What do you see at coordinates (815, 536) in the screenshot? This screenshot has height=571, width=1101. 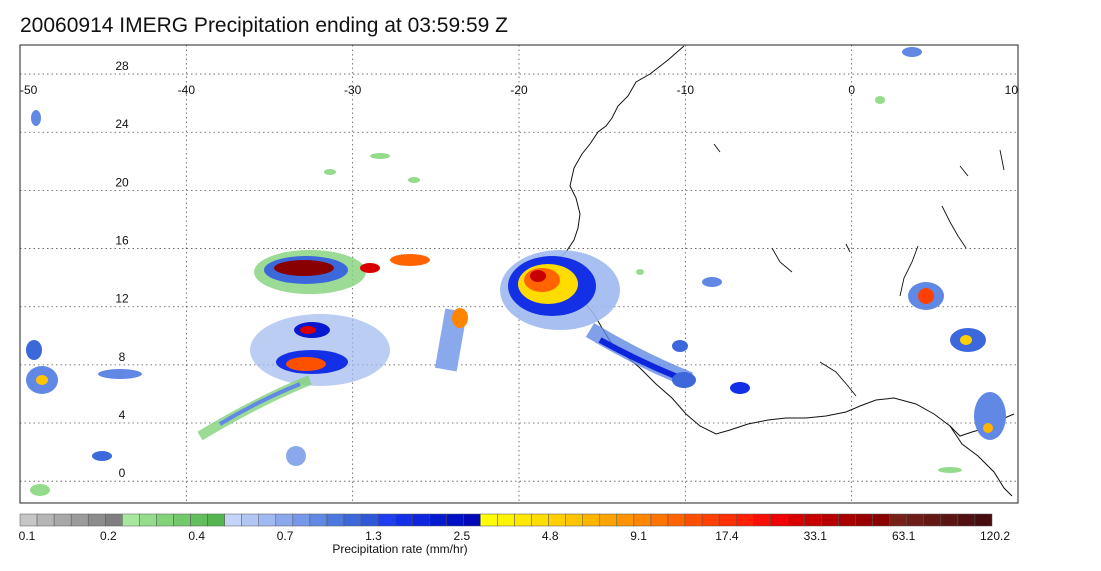 I see `colorbar-tick-label: 33.1` at bounding box center [815, 536].